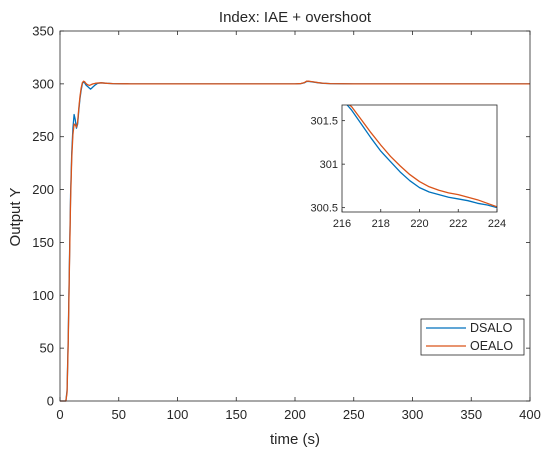  Describe the element at coordinates (491, 346) in the screenshot. I see `legend-label-oealo: OEALO` at that location.